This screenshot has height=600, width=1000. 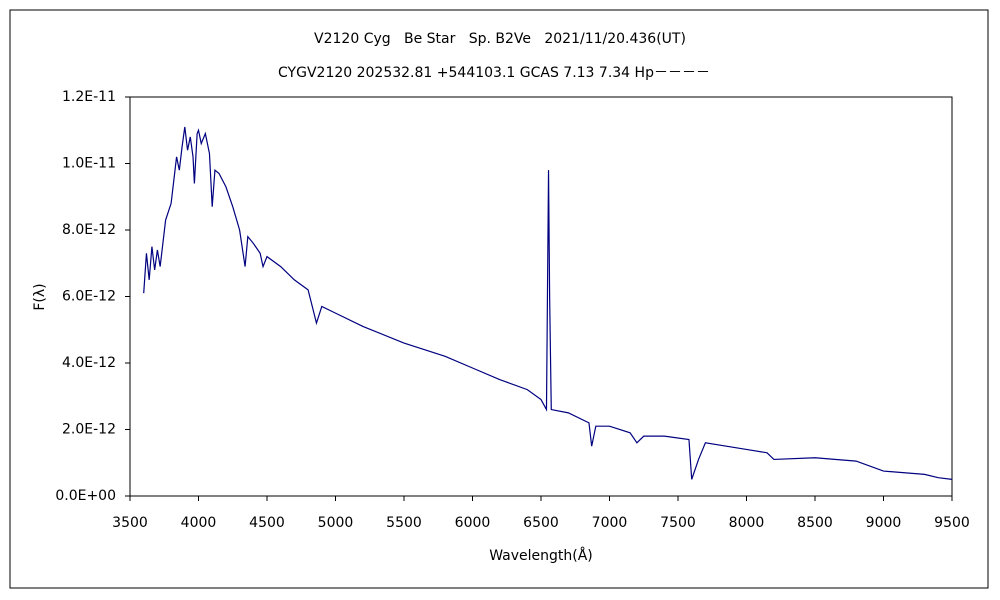 I want to click on y-tick-label: 8.0E-12, so click(x=89, y=230).